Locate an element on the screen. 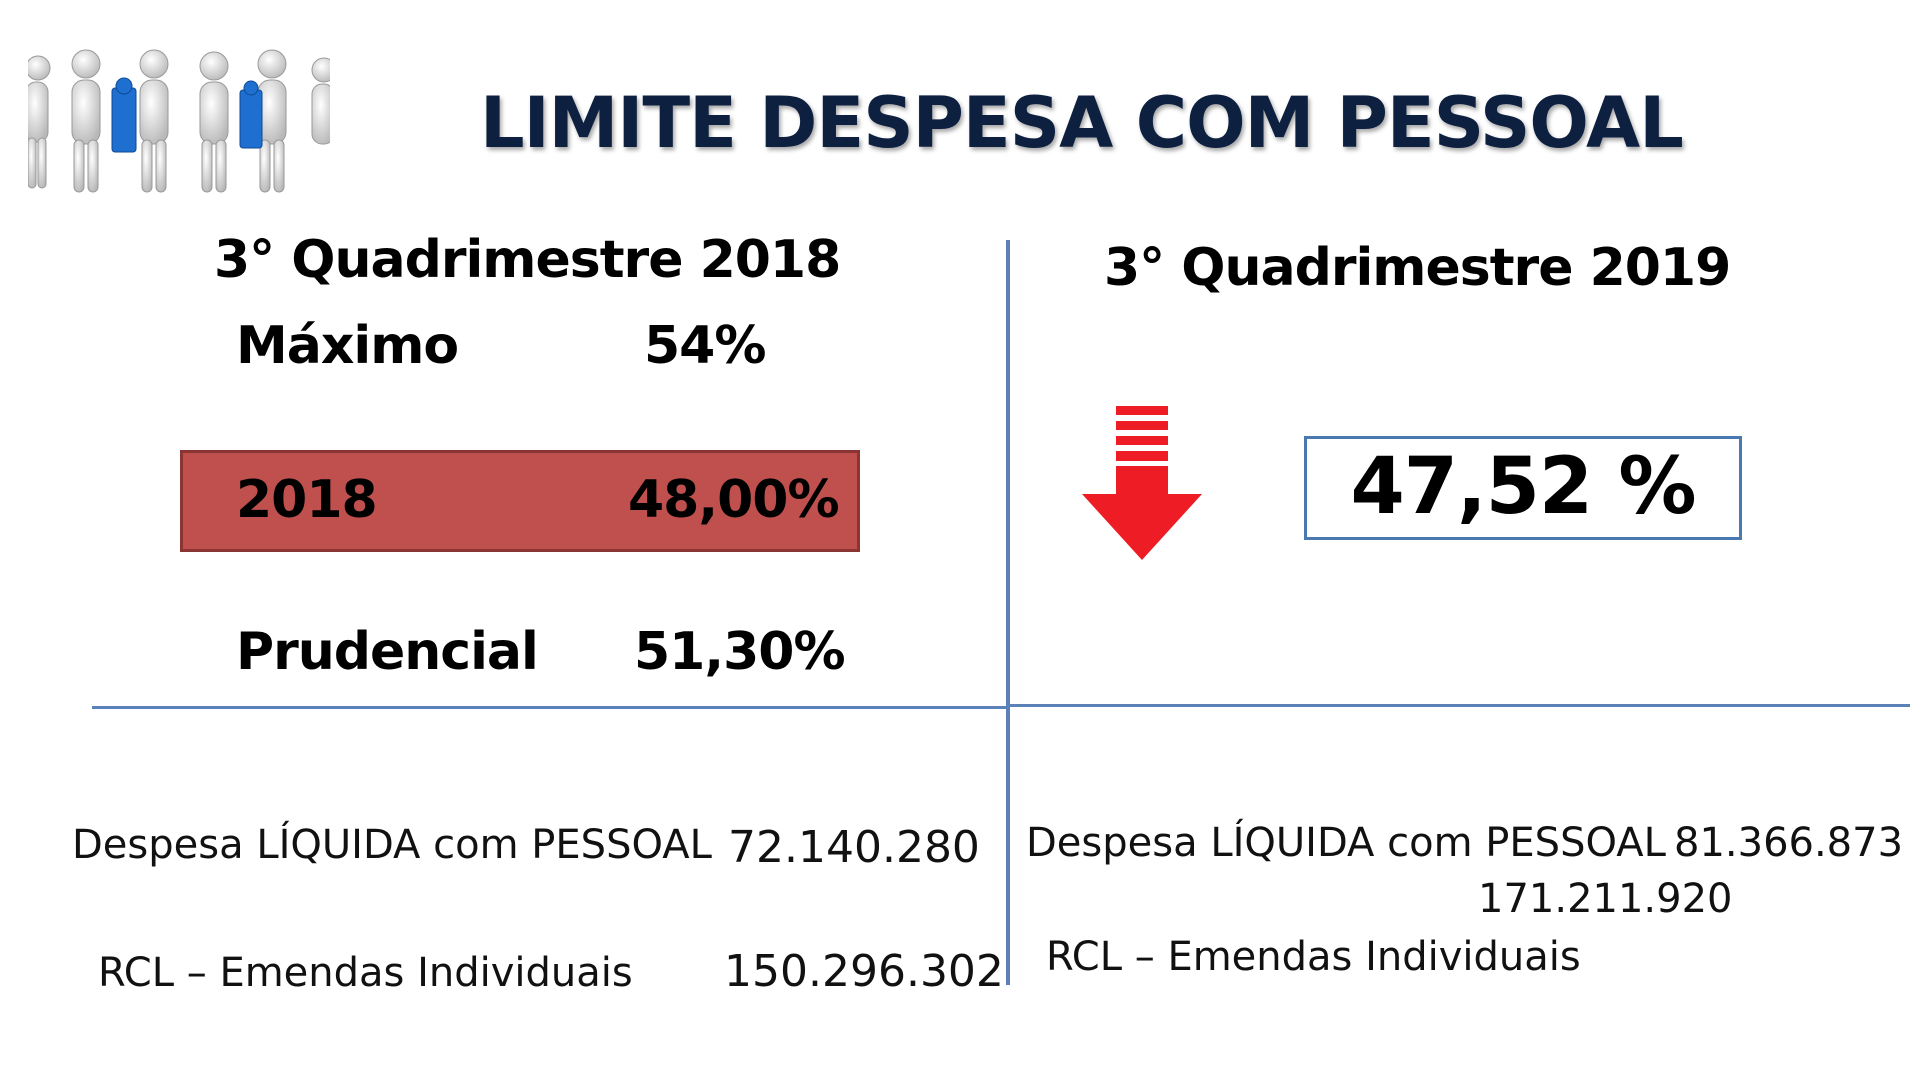 This screenshot has width=1920, height=1080. people-puzzle-icon is located at coordinates (179, 121).